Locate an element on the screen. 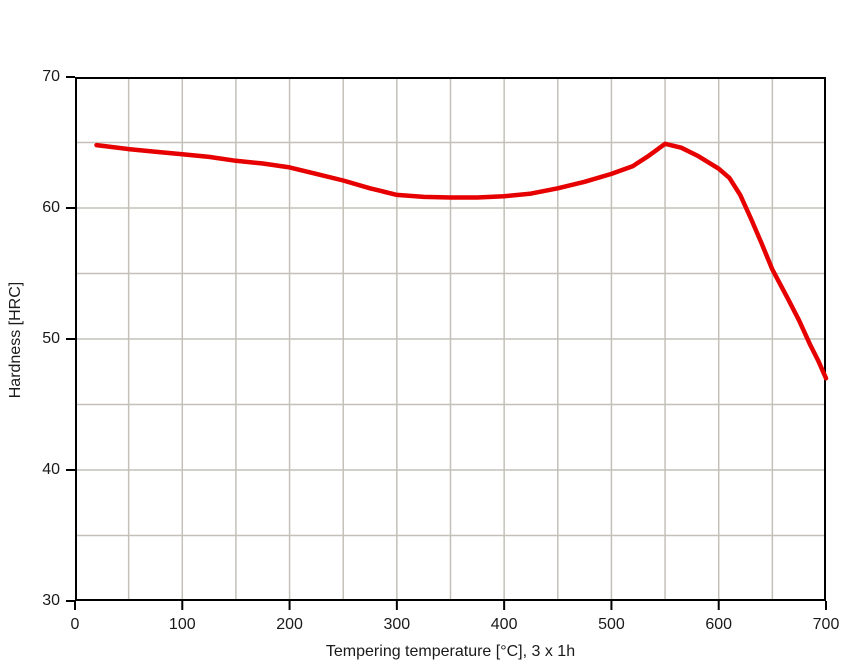 The image size is (865, 670). x-tick-label: 500 is located at coordinates (611, 624).